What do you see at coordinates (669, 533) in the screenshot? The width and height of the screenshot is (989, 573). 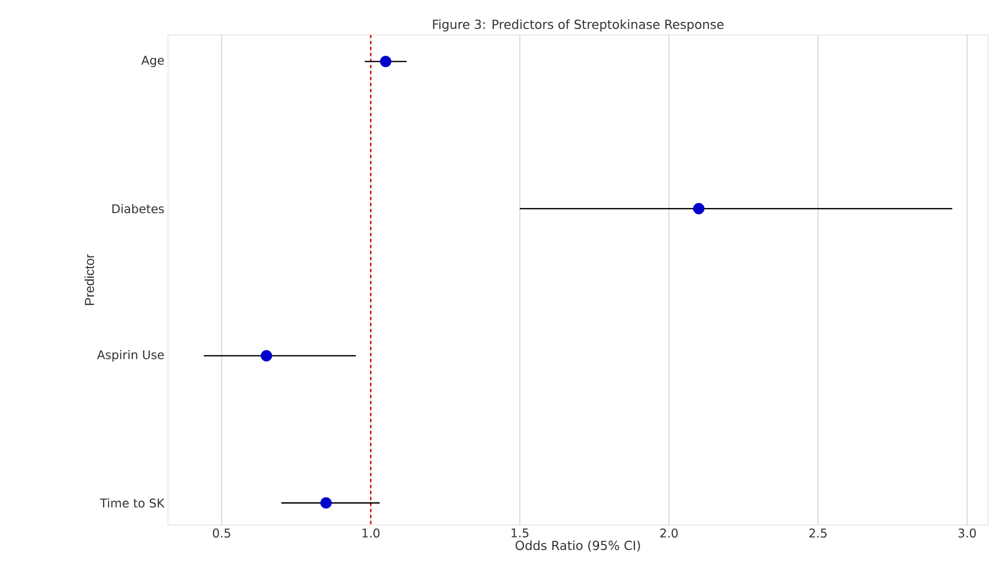 I see `x-tick-label: 2.0` at bounding box center [669, 533].